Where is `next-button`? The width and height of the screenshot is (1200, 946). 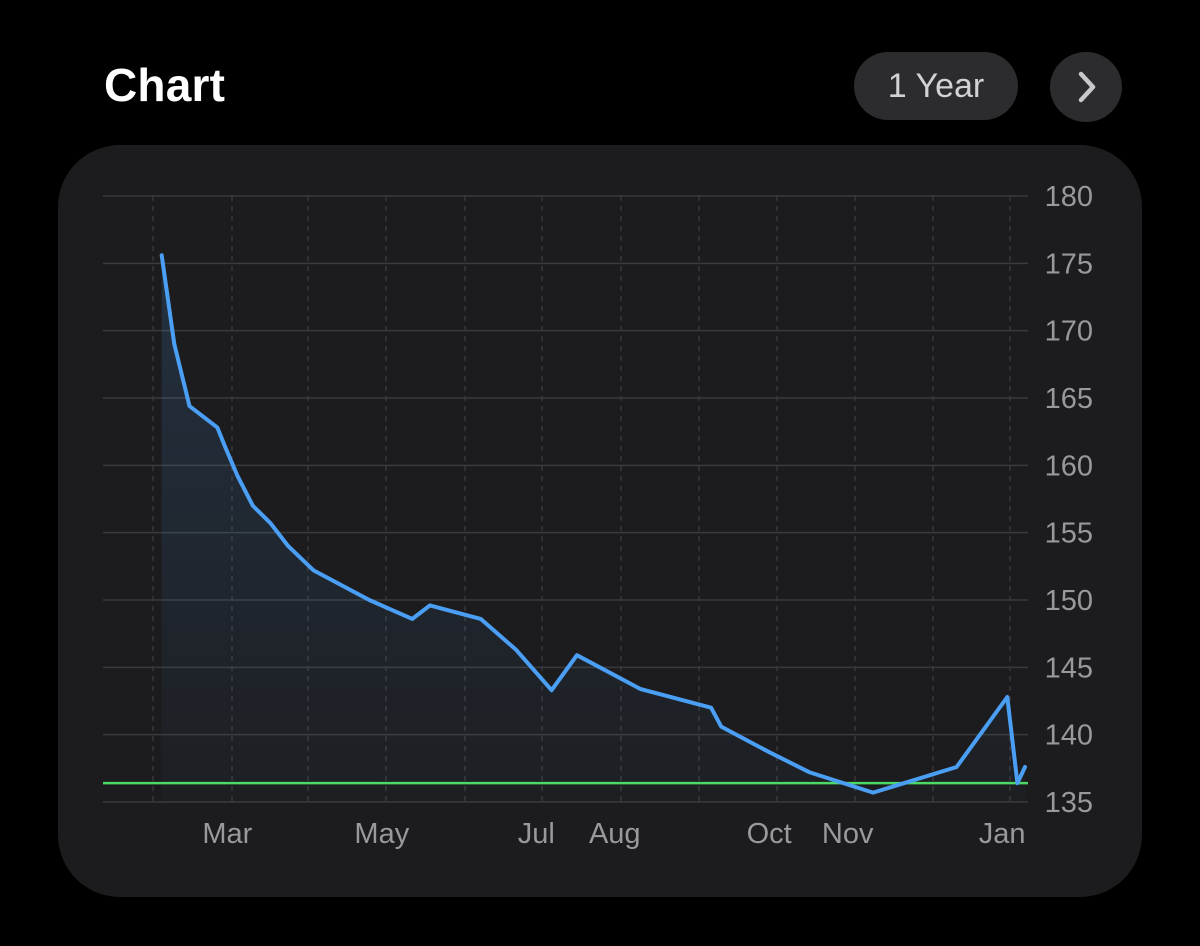 next-button is located at coordinates (1086, 87).